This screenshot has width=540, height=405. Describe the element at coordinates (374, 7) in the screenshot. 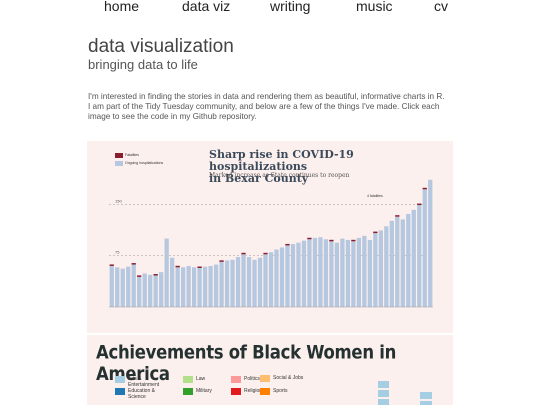

I see `nav-music: music` at that location.